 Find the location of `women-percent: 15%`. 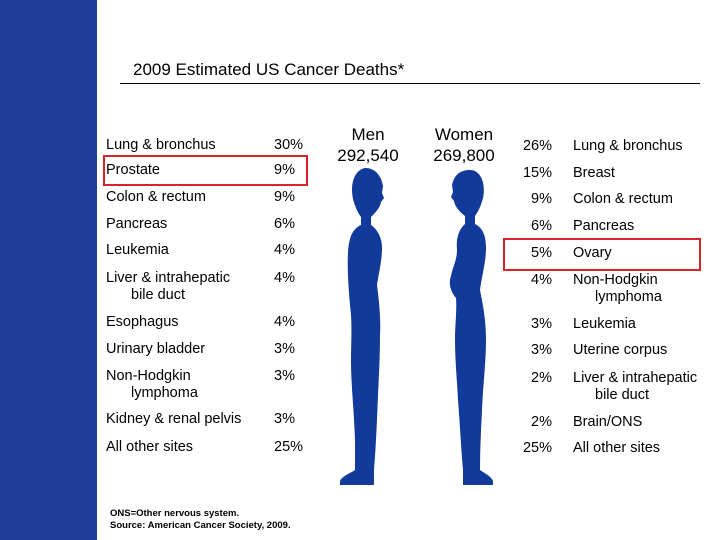

women-percent: 15% is located at coordinates (537, 173).